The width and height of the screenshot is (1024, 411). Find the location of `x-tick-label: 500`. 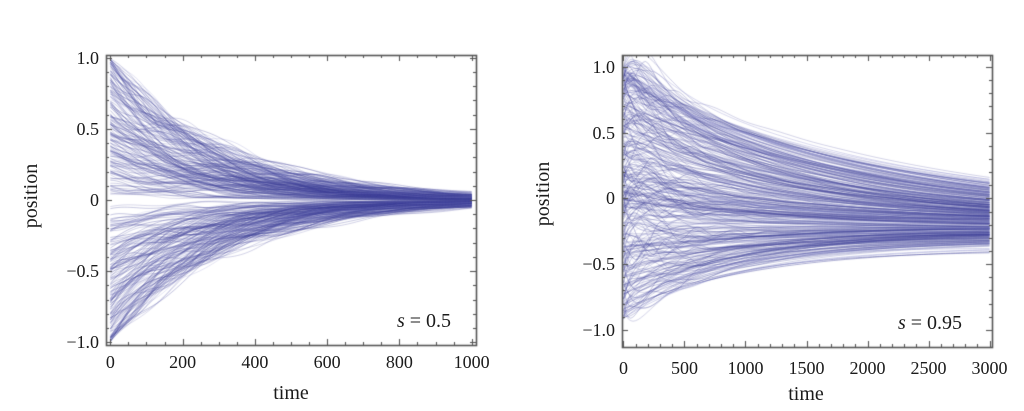

x-tick-label: 500 is located at coordinates (684, 368).